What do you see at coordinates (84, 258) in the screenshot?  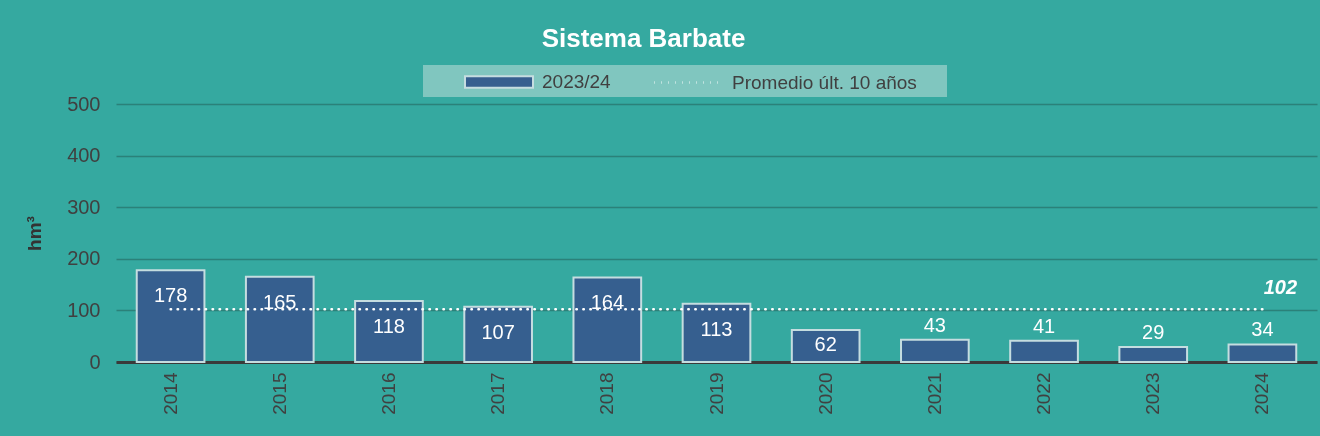 I see `y-tick-label: 200` at bounding box center [84, 258].